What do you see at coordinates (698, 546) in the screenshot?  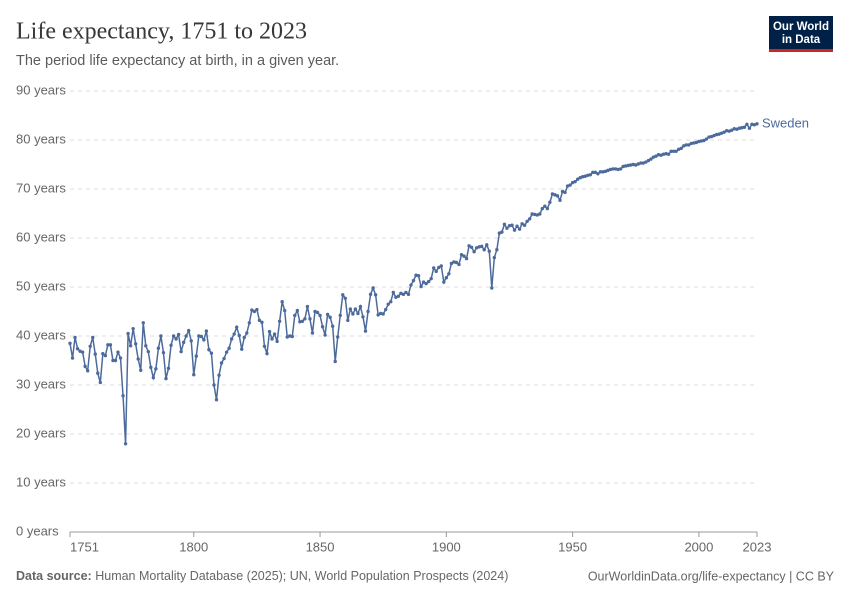 I see `x-tick-label: 2000` at bounding box center [698, 546].